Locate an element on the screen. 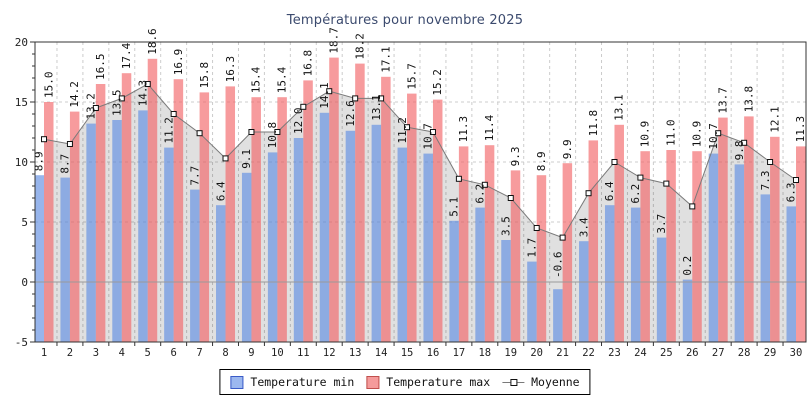  min-value-label: 6.3 is located at coordinates (791, 193).